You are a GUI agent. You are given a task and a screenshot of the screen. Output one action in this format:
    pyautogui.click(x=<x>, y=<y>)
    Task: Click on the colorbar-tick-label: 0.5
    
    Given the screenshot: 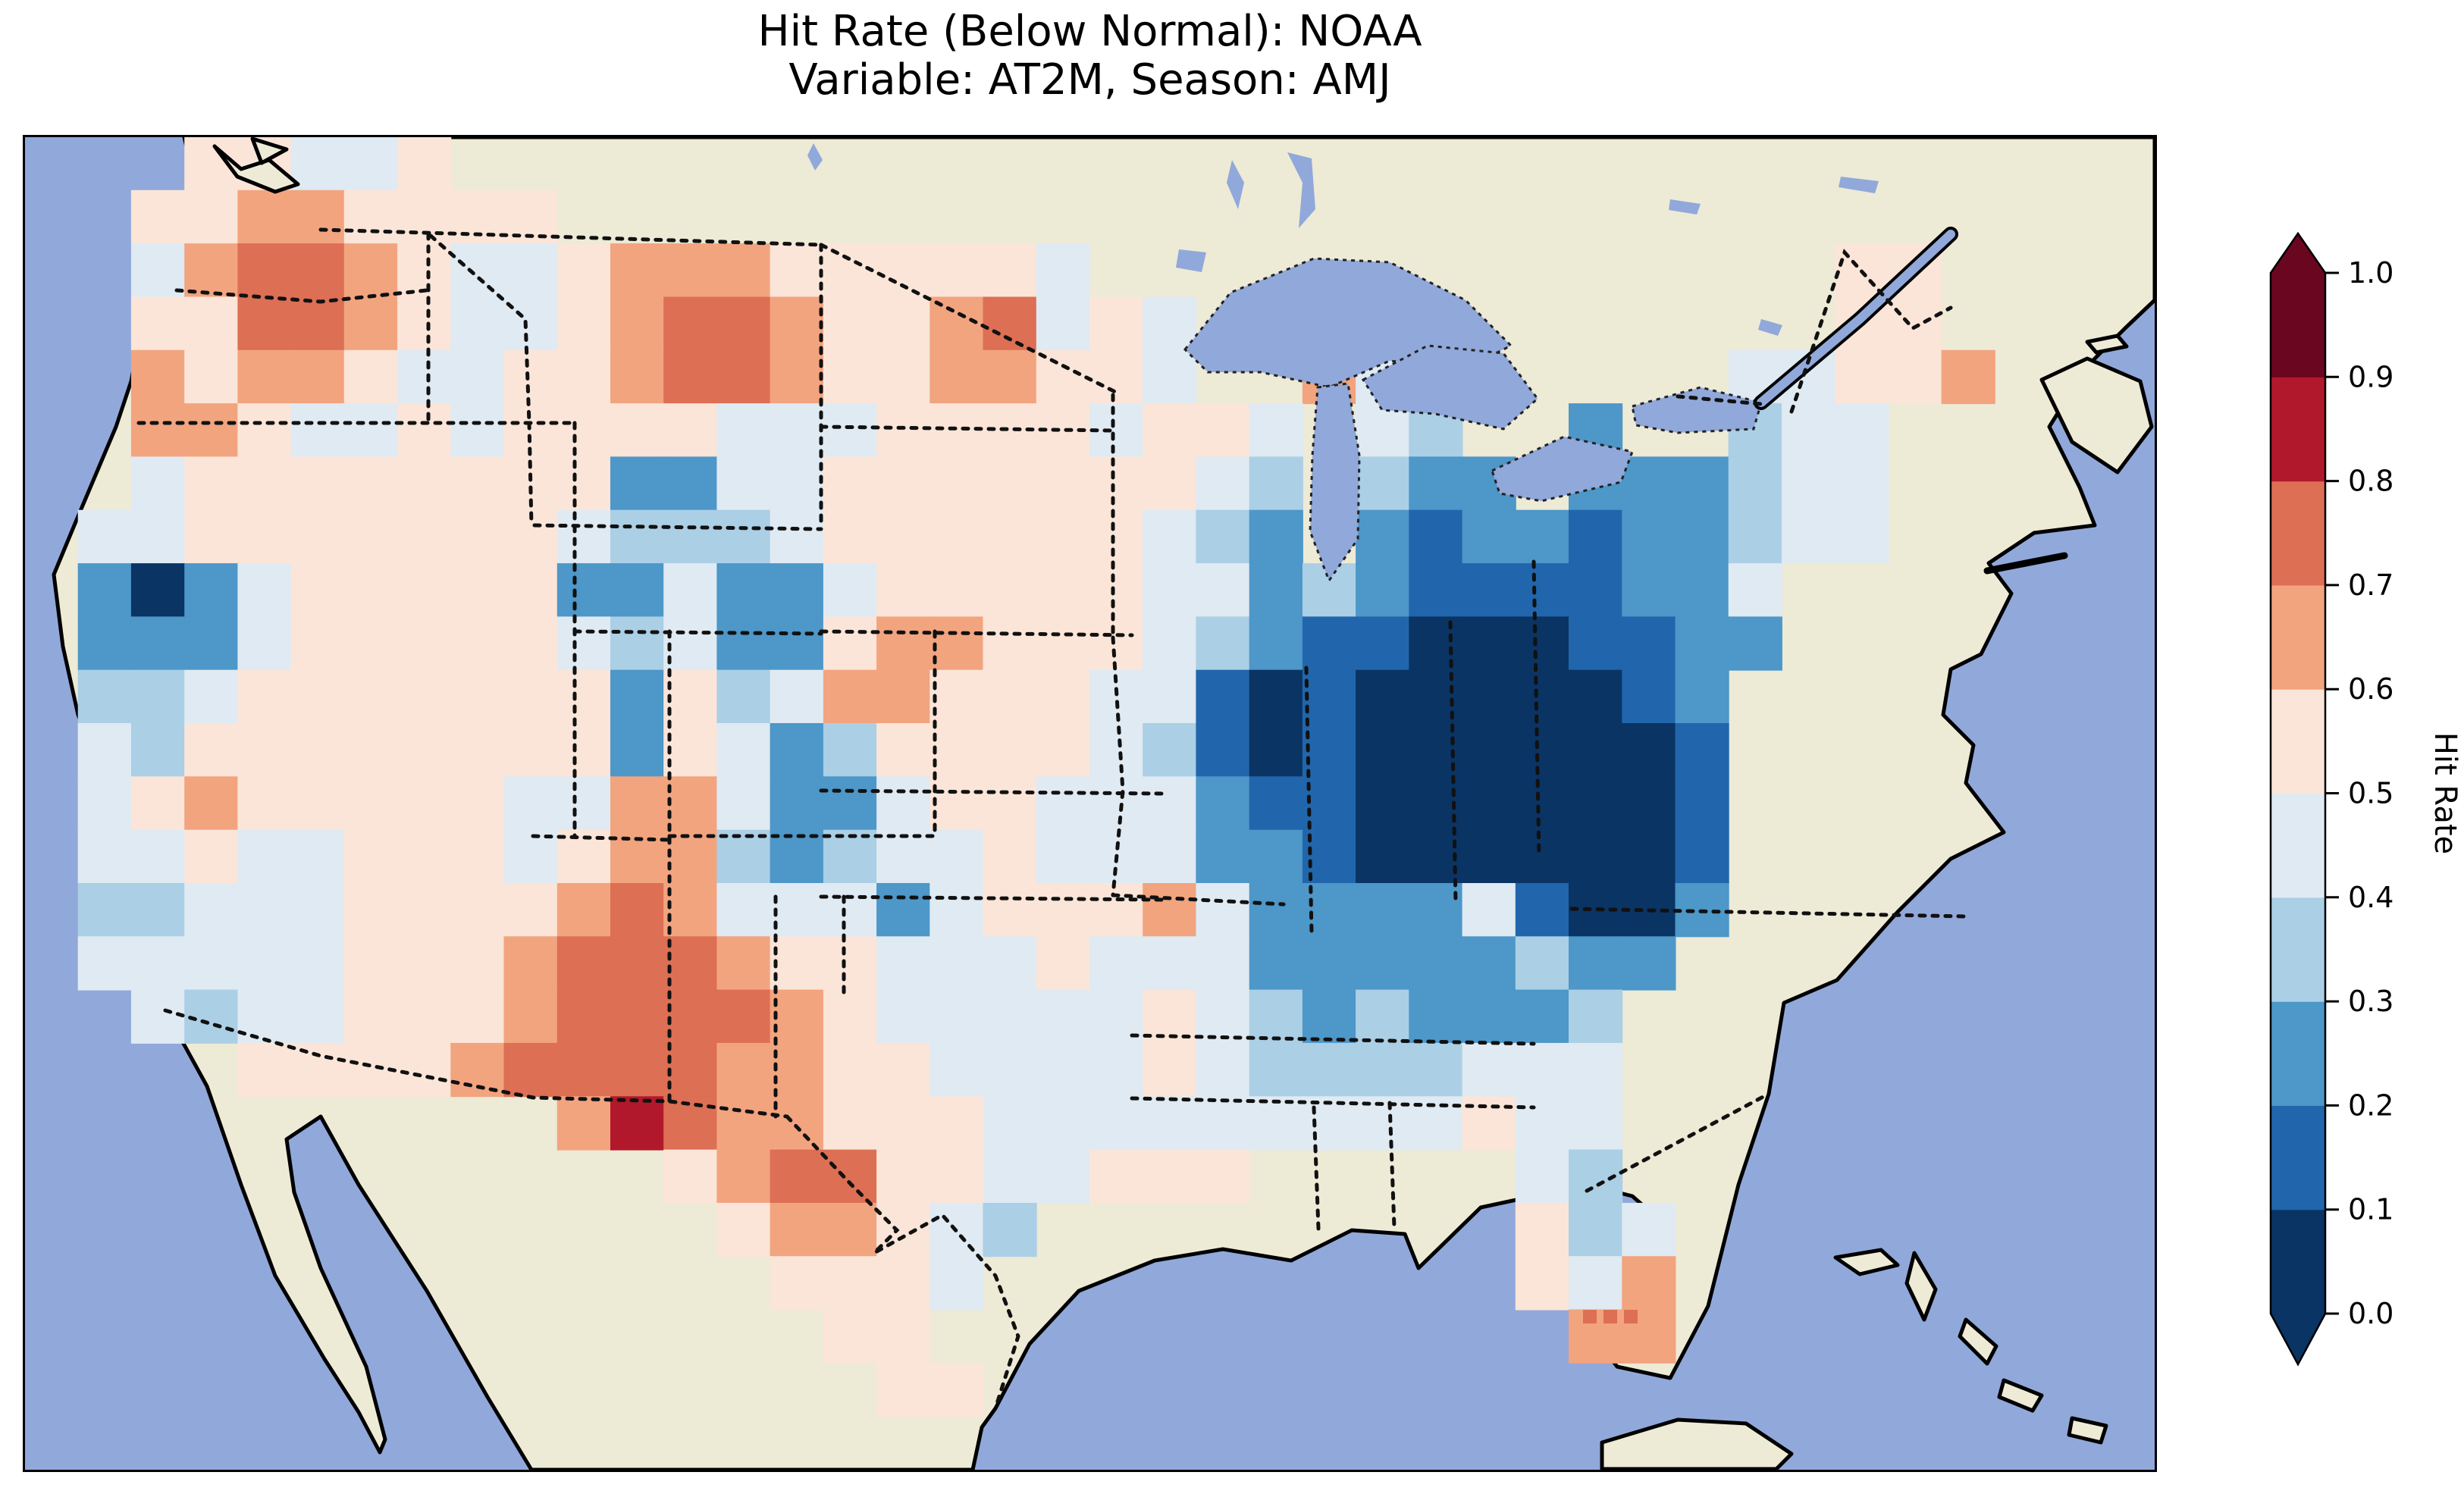 What is the action you would take?
    pyautogui.click(x=2370, y=793)
    